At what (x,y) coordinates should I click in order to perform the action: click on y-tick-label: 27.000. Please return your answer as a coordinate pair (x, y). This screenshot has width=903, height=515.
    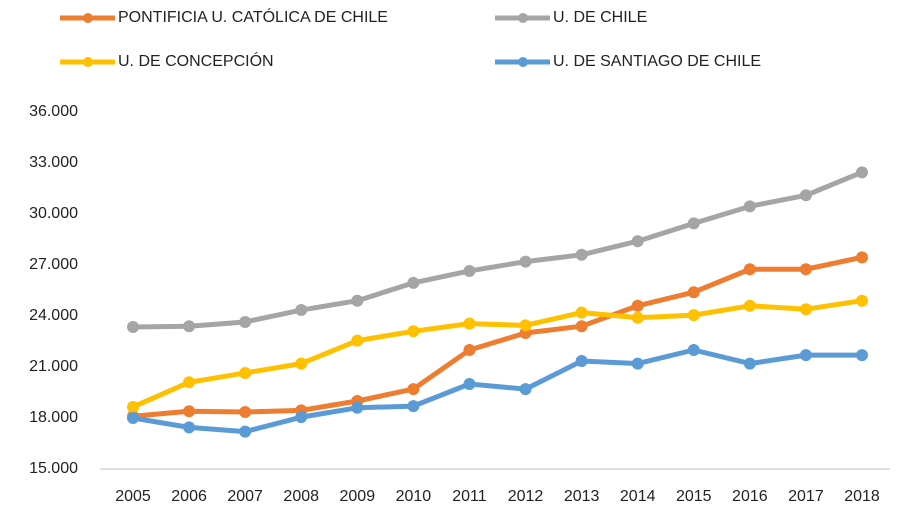
    Looking at the image, I should click on (53, 264).